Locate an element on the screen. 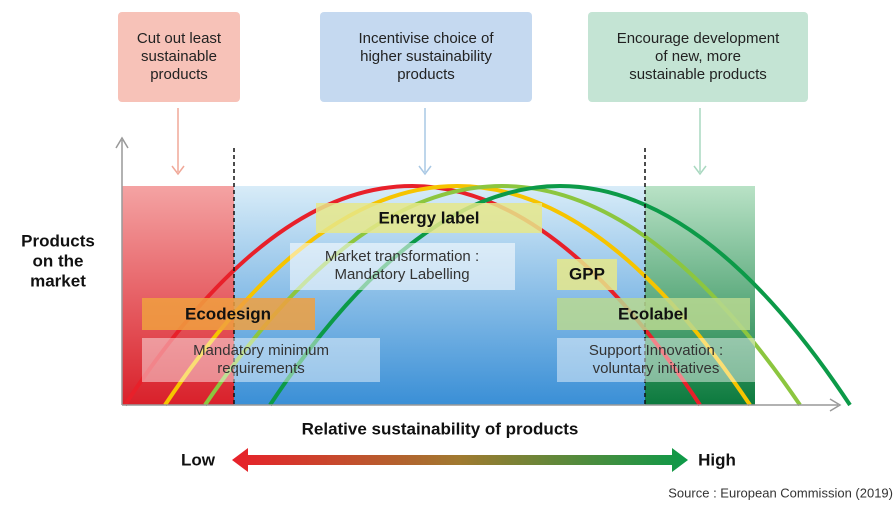 This screenshot has height=505, width=896. top-box-text: Cut out least is located at coordinates (179, 38).